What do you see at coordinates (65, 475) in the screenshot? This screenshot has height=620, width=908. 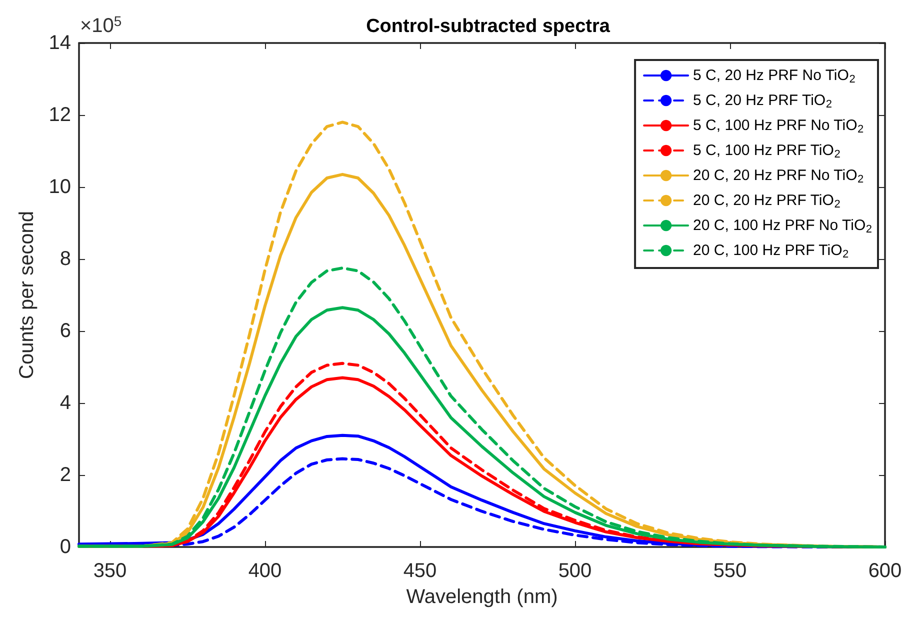 I see `y-tick-label: 2` at bounding box center [65, 475].